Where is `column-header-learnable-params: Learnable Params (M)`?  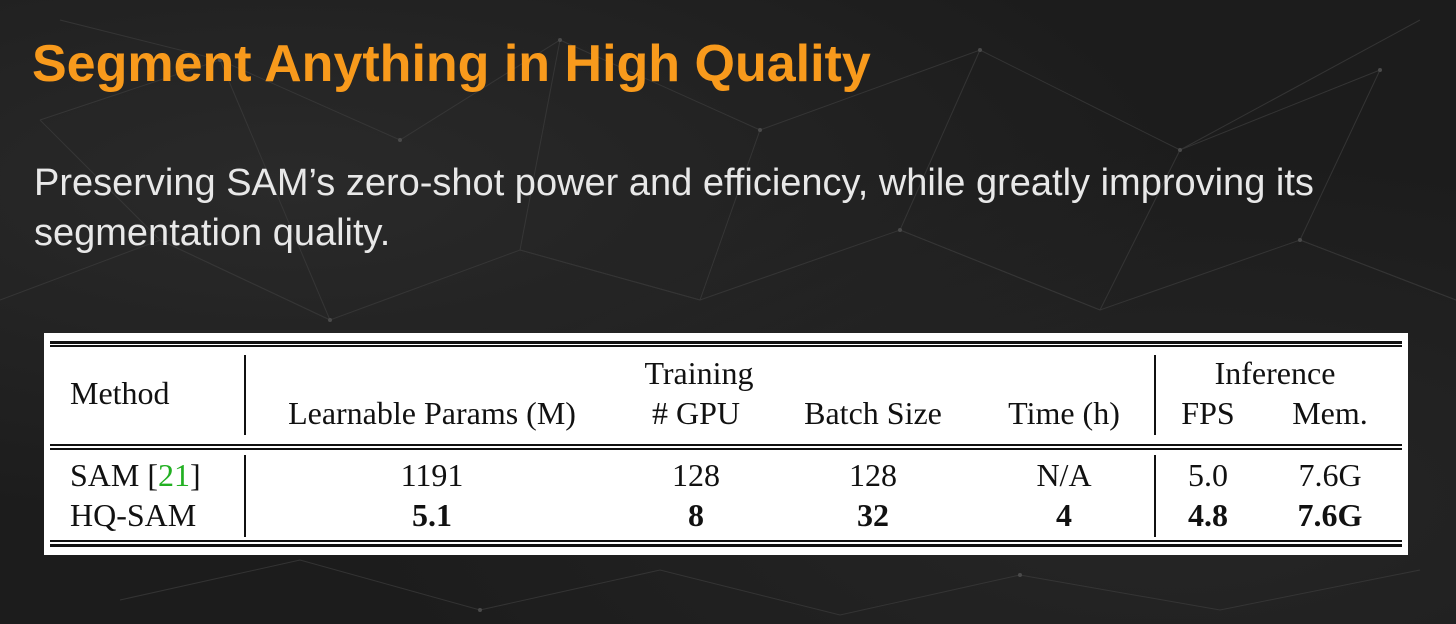
column-header-learnable-params: Learnable Params (M) is located at coordinates (432, 413).